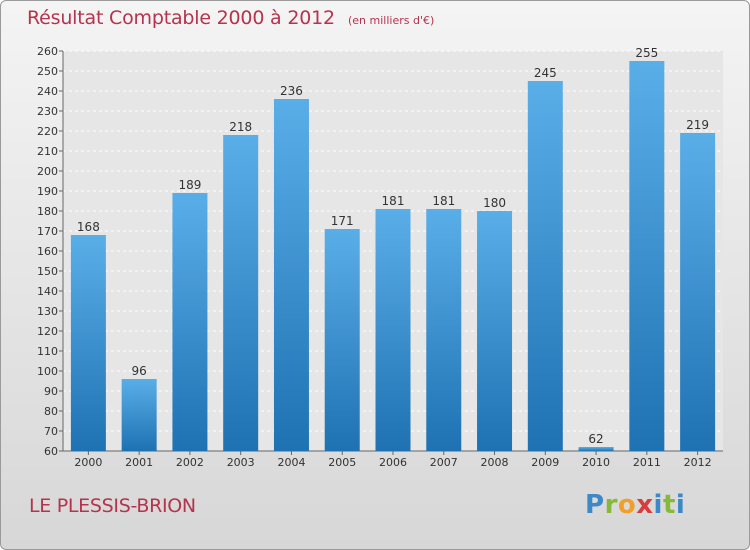  What do you see at coordinates (595, 439) in the screenshot?
I see `data-label: 62` at bounding box center [595, 439].